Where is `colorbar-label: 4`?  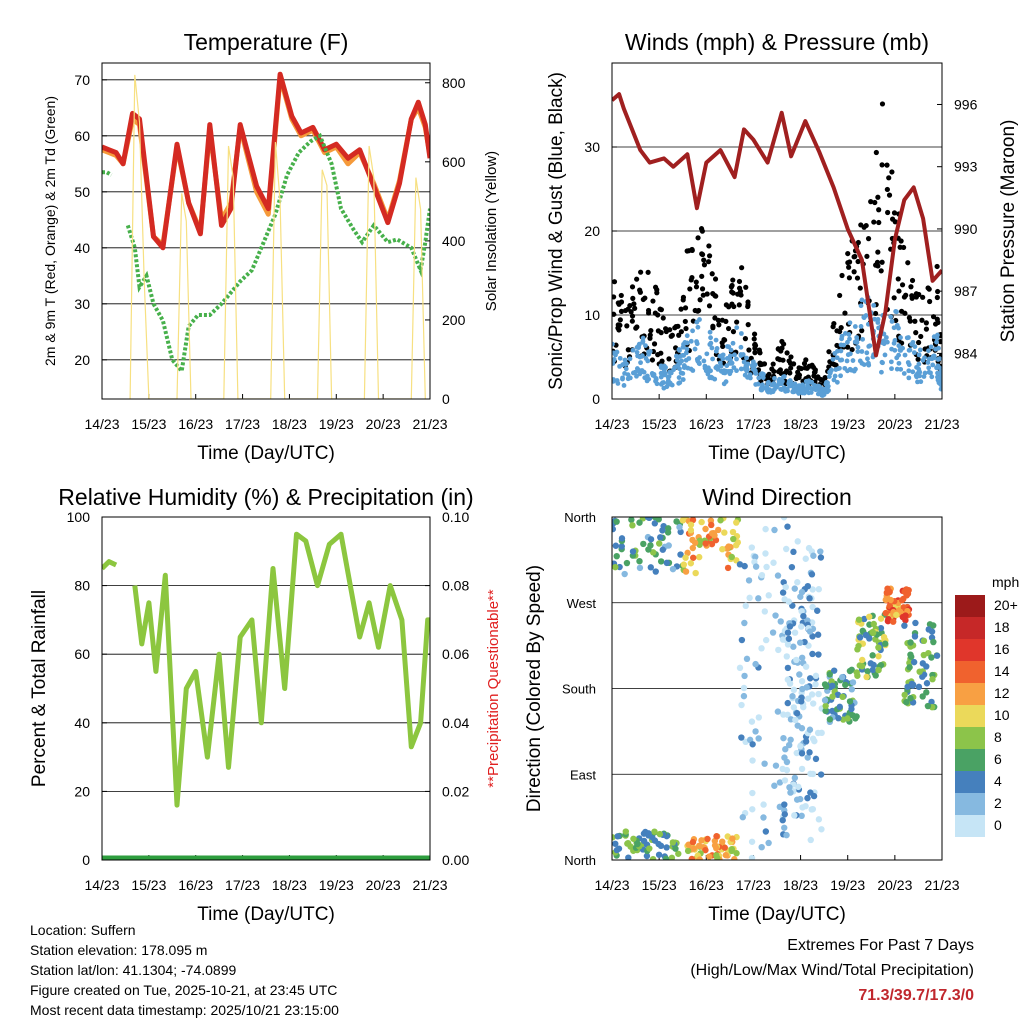
colorbar-label: 4 is located at coordinates (998, 781).